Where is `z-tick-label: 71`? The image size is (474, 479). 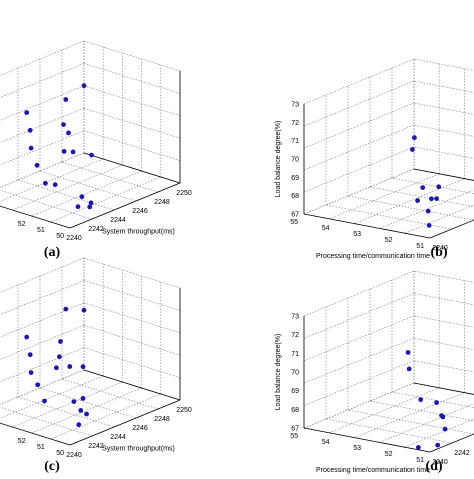
z-tick-label: 71 is located at coordinates (295, 354).